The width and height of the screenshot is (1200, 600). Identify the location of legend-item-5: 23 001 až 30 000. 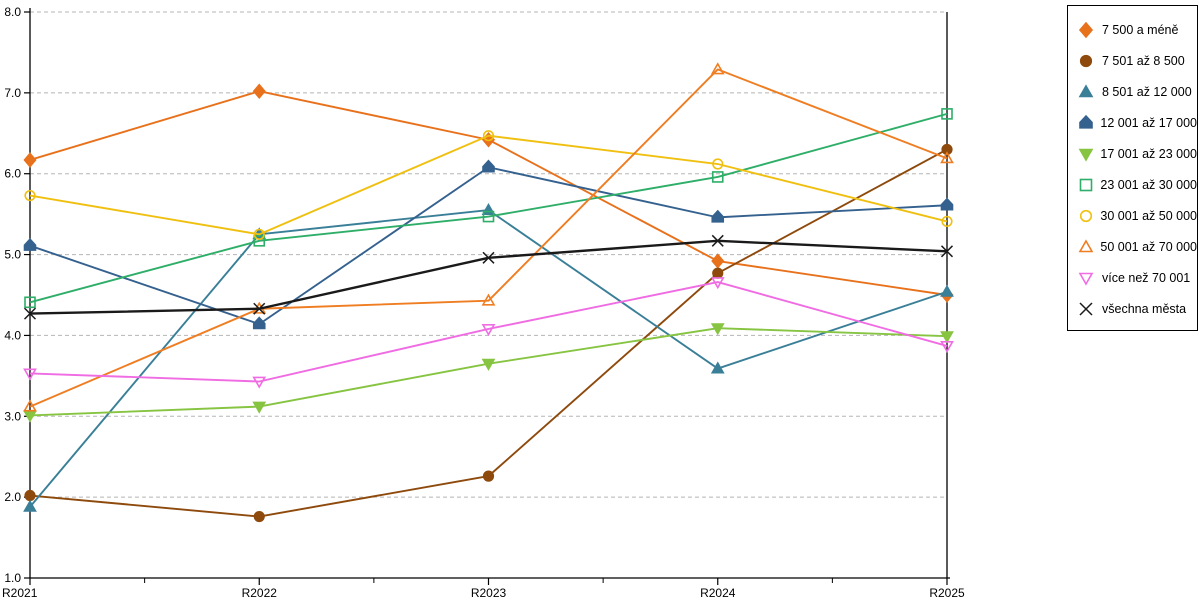
(1132, 184).